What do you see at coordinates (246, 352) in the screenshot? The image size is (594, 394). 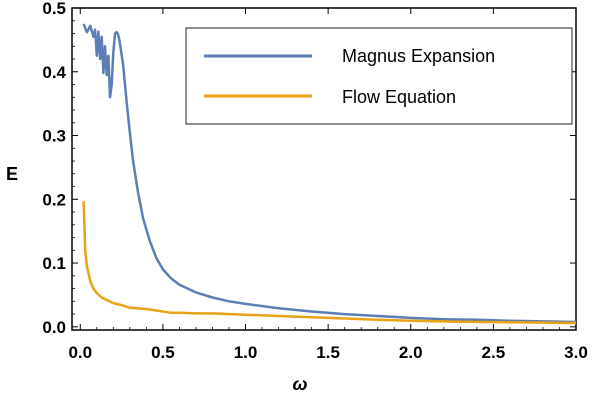 I see `x-tick-label: 1.0` at bounding box center [246, 352].